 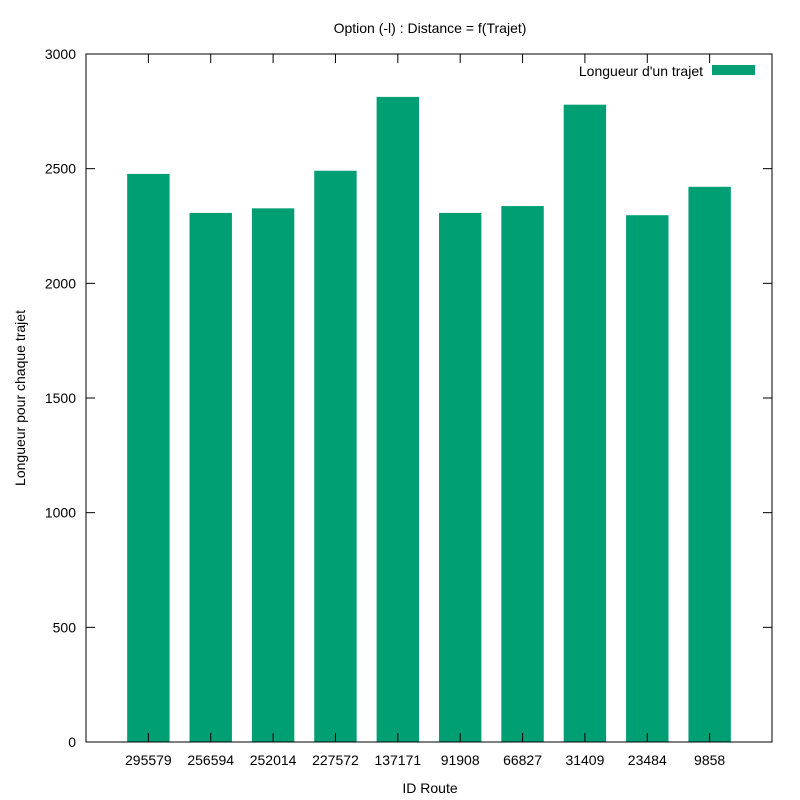 What do you see at coordinates (60, 283) in the screenshot?
I see `y-tick-label-2000: 2000` at bounding box center [60, 283].